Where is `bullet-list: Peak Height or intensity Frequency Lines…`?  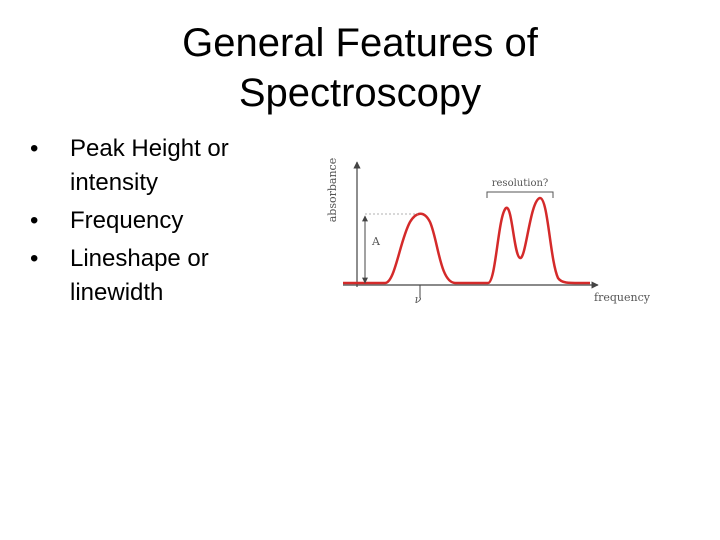 bullet-list: Peak Height or intensity Frequency Lines… is located at coordinates (150, 223).